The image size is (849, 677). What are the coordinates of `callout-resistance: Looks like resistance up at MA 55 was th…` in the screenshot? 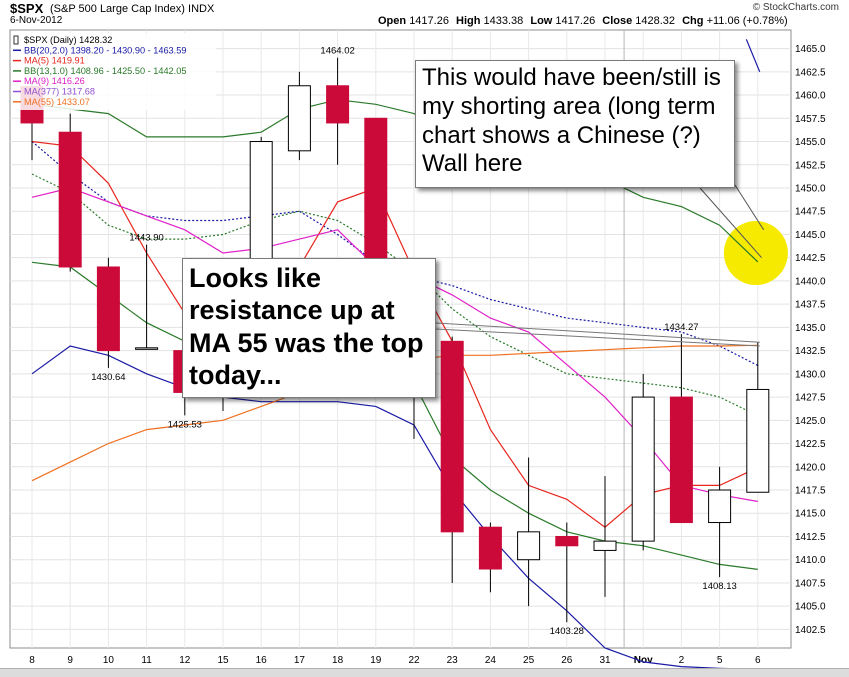 It's located at (309, 328).